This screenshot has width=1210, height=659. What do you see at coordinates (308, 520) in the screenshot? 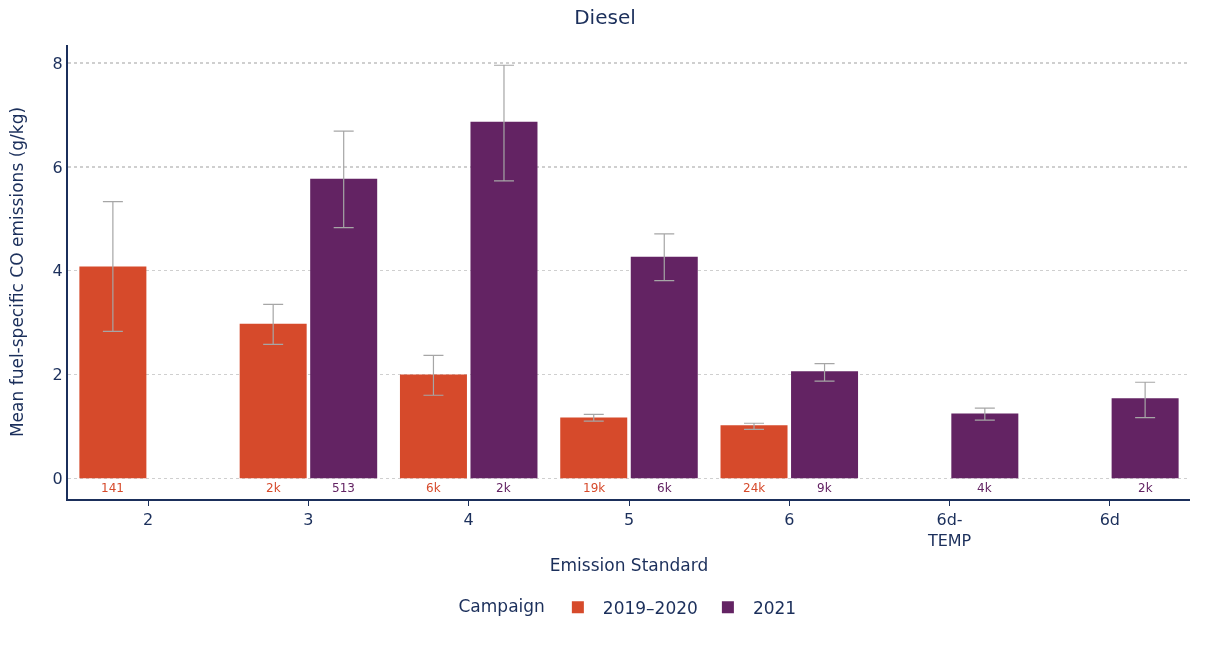
I see `x-tick-label: 3` at bounding box center [308, 520].